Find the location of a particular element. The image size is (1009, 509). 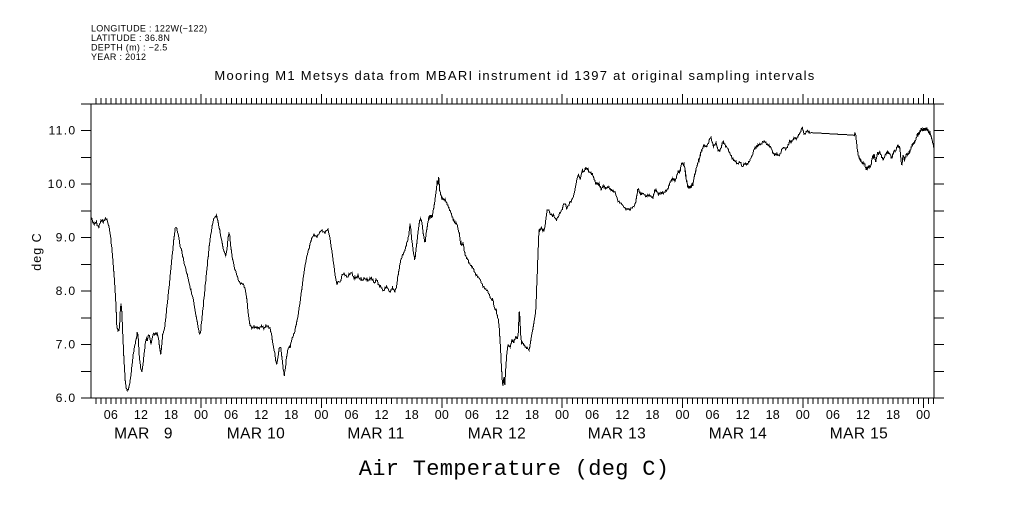

svg-text: MAR 14 is located at coordinates (738, 433).